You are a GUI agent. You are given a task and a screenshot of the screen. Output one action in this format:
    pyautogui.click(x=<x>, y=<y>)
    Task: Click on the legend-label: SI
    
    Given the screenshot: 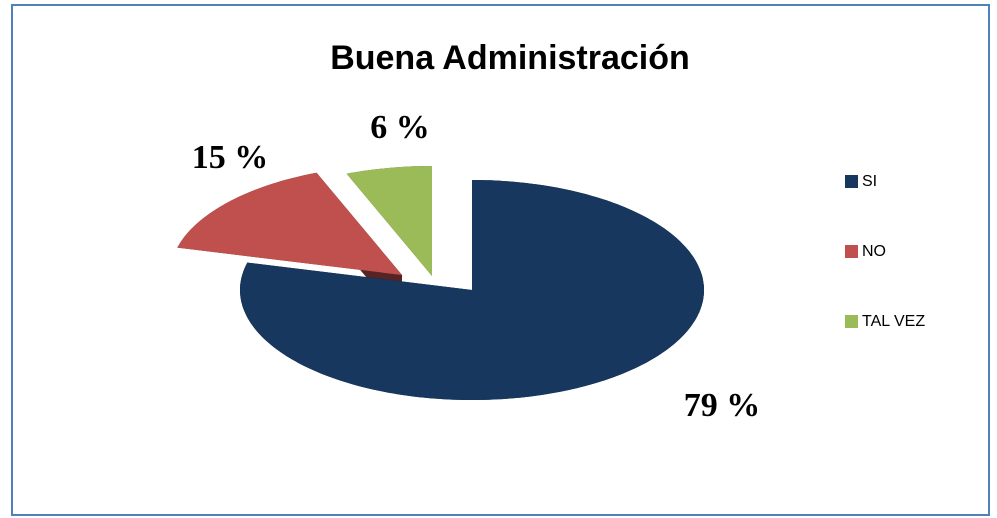 What is the action you would take?
    pyautogui.click(x=869, y=181)
    